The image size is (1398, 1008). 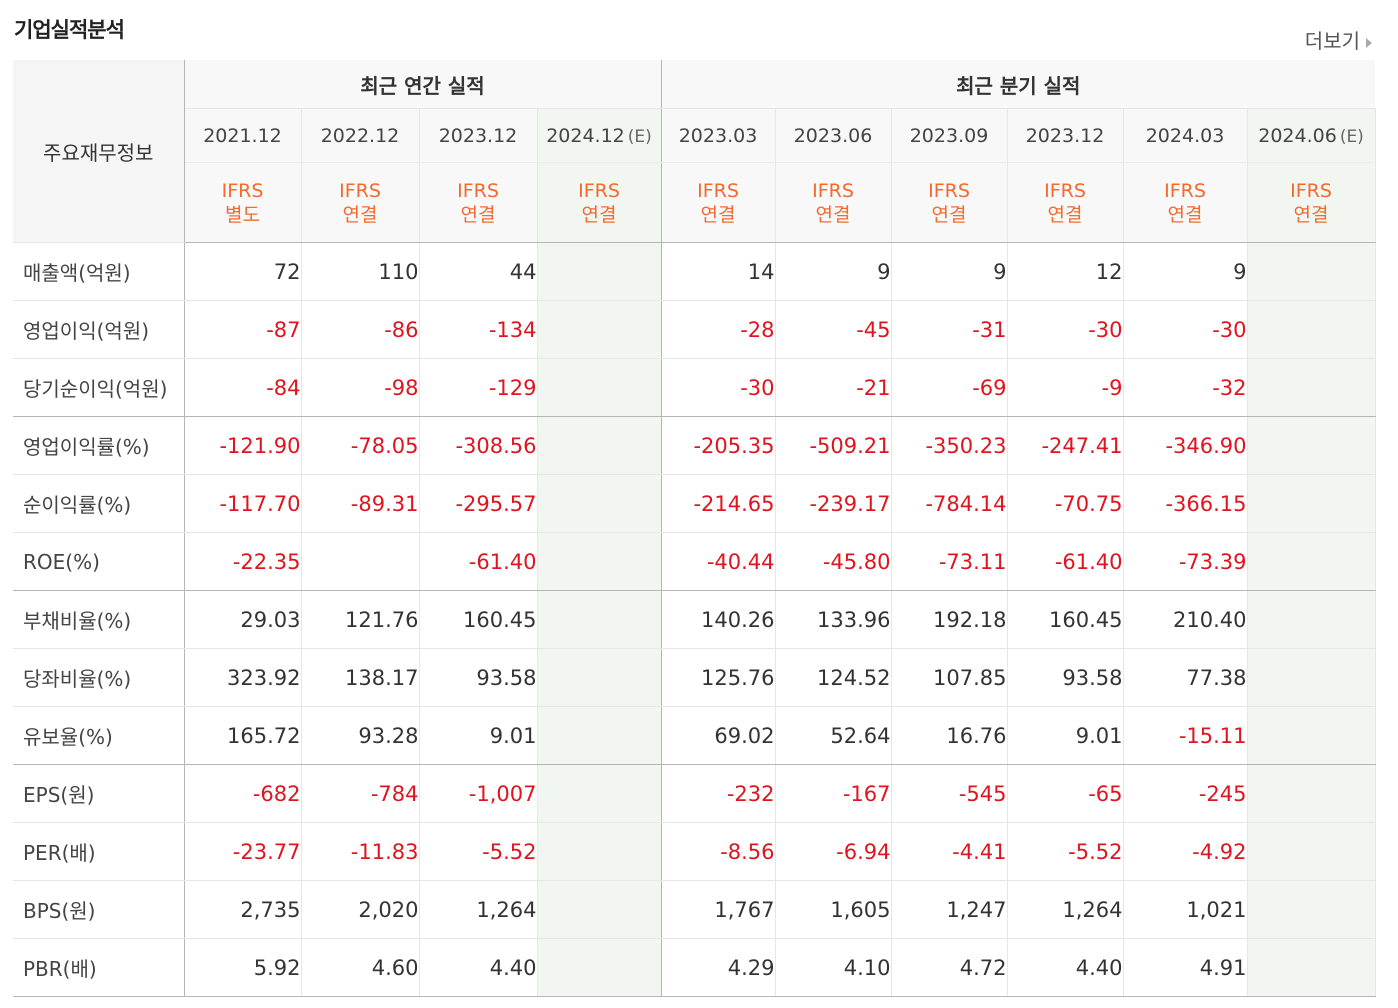 What do you see at coordinates (718, 851) in the screenshot?
I see `table-cell: -8.56` at bounding box center [718, 851].